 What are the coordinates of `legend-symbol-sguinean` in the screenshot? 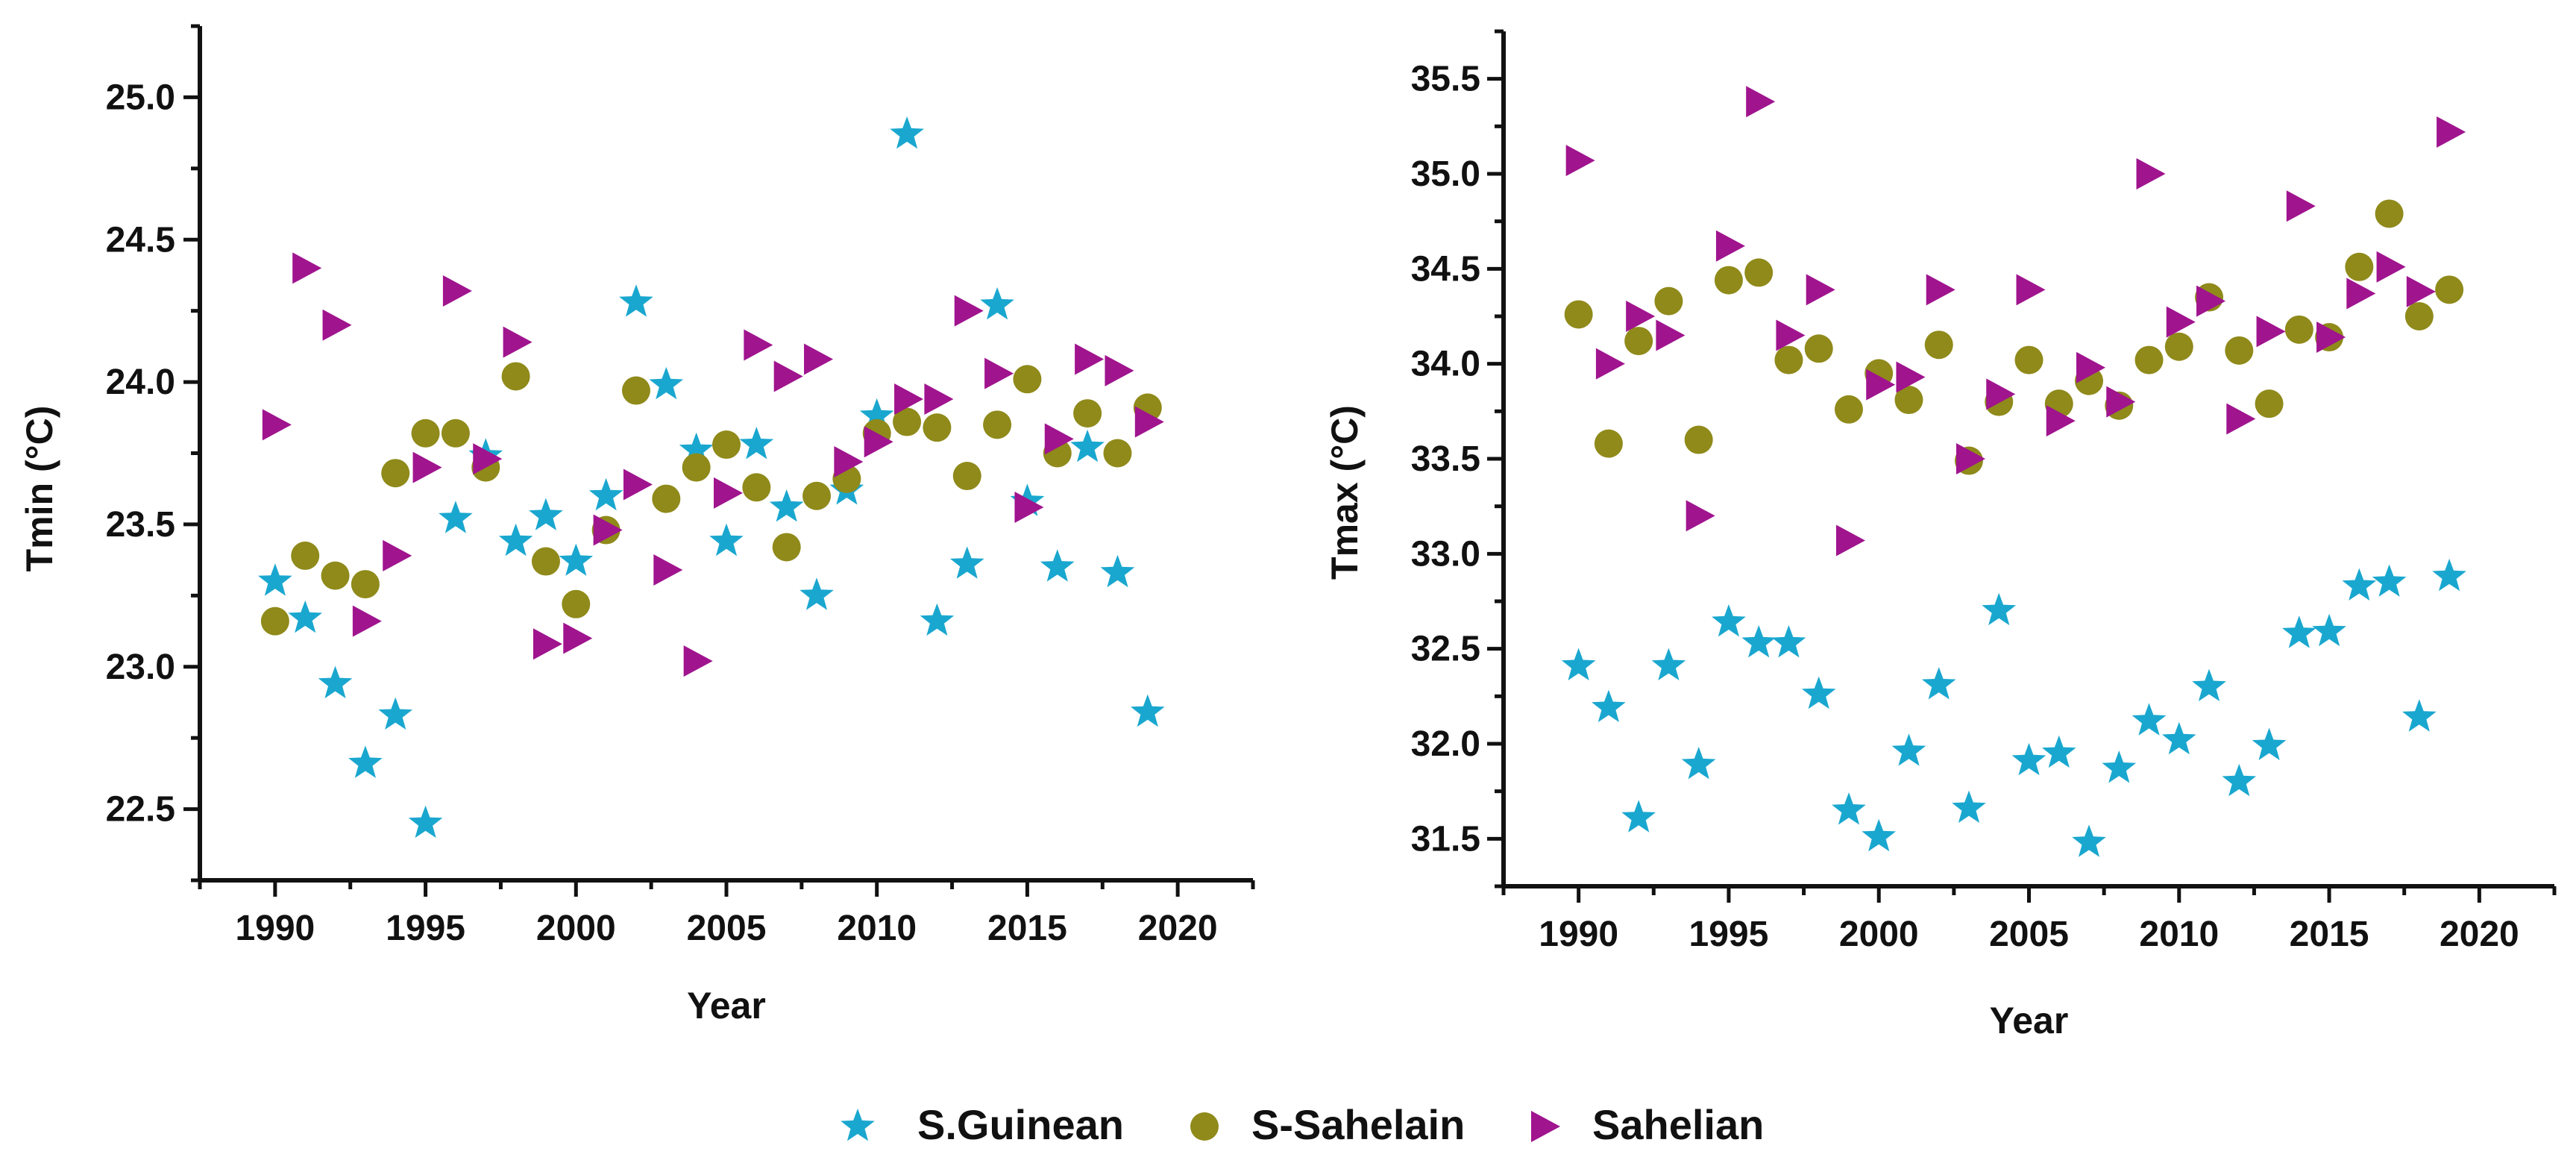 It's located at (858, 1125).